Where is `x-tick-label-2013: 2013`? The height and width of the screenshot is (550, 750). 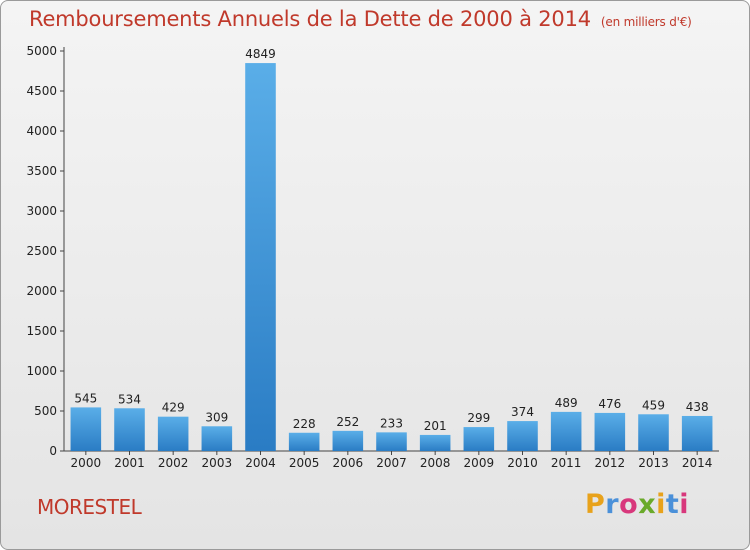
x-tick-label-2013: 2013 is located at coordinates (653, 463).